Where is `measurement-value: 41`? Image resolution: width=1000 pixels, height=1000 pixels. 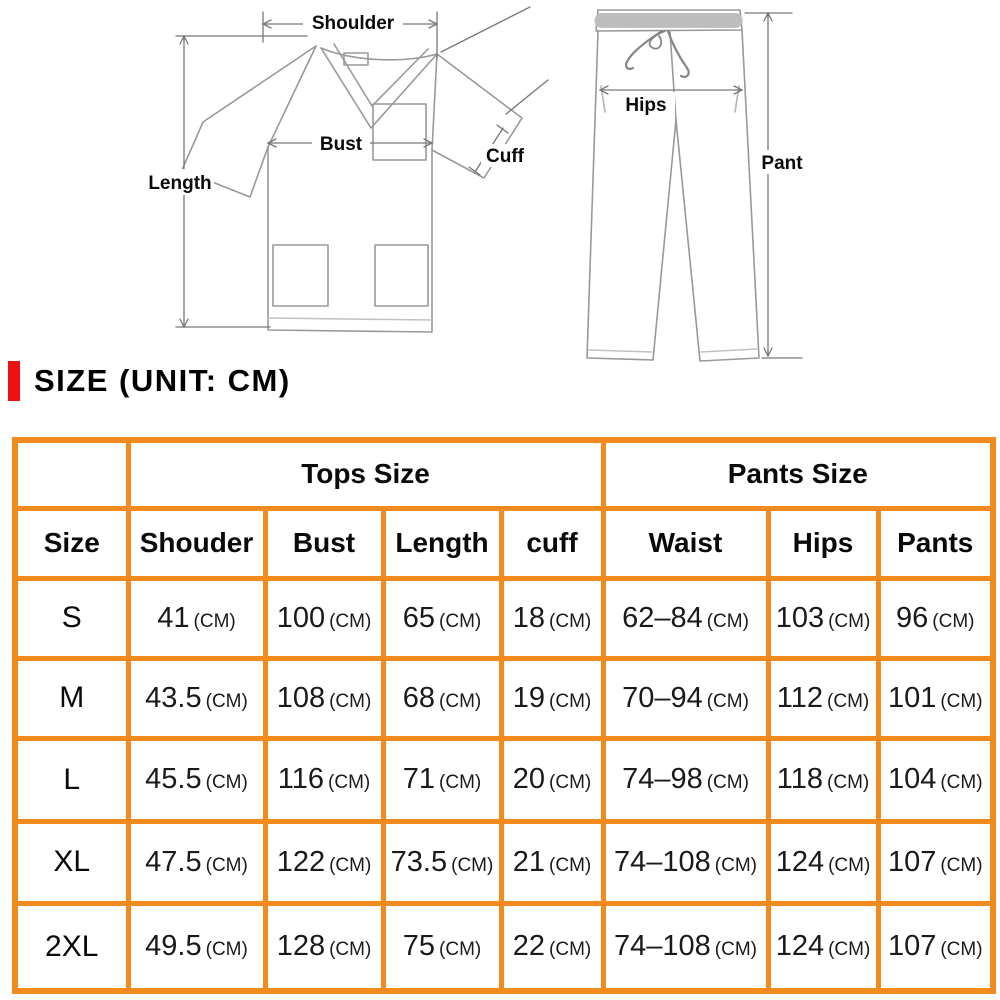 measurement-value: 41 is located at coordinates (173, 617).